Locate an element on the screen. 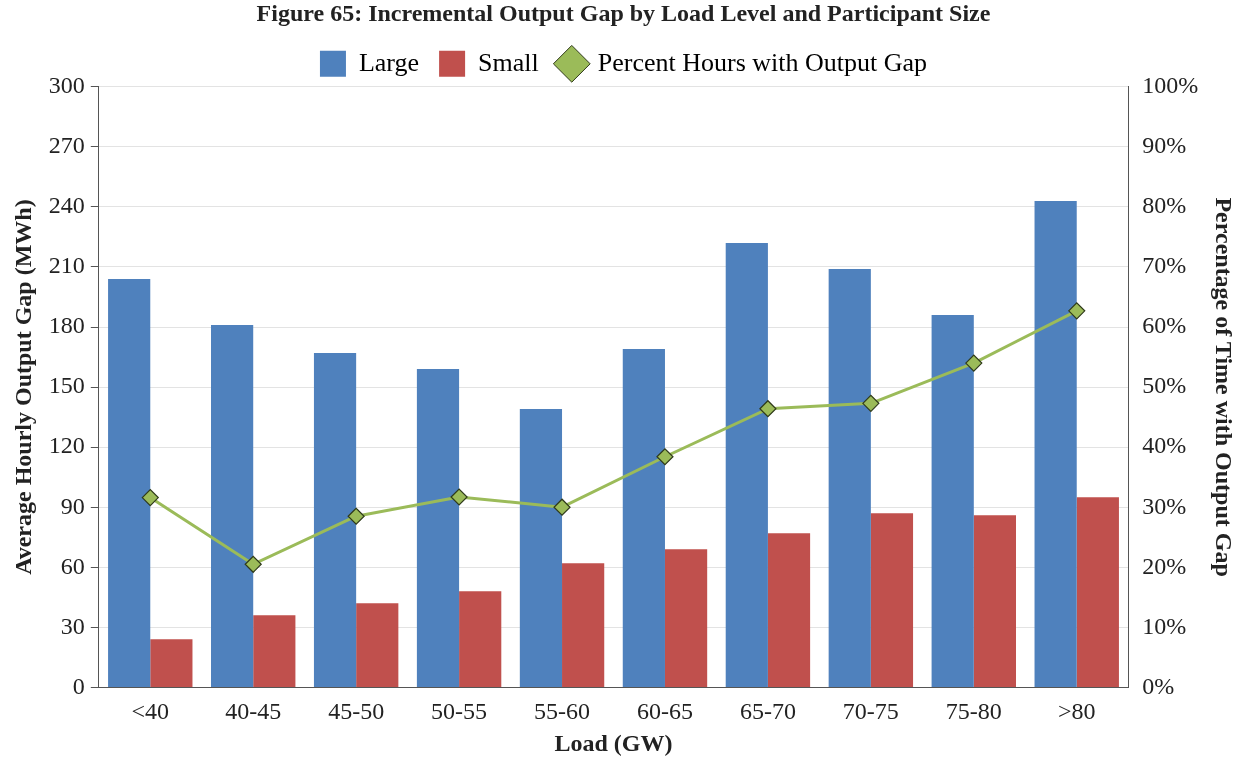  x-tick-label: 75-80 is located at coordinates (973, 711).